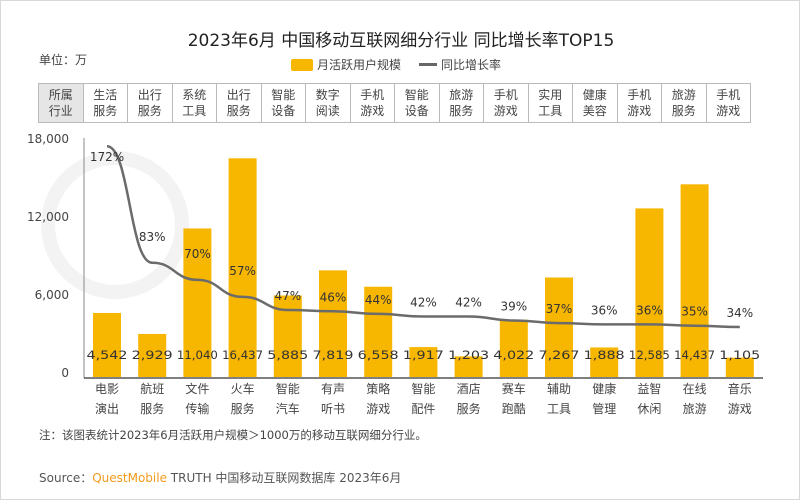 The image size is (800, 500). Describe the element at coordinates (288, 408) in the screenshot. I see `x-tick-label: 汽车` at that location.